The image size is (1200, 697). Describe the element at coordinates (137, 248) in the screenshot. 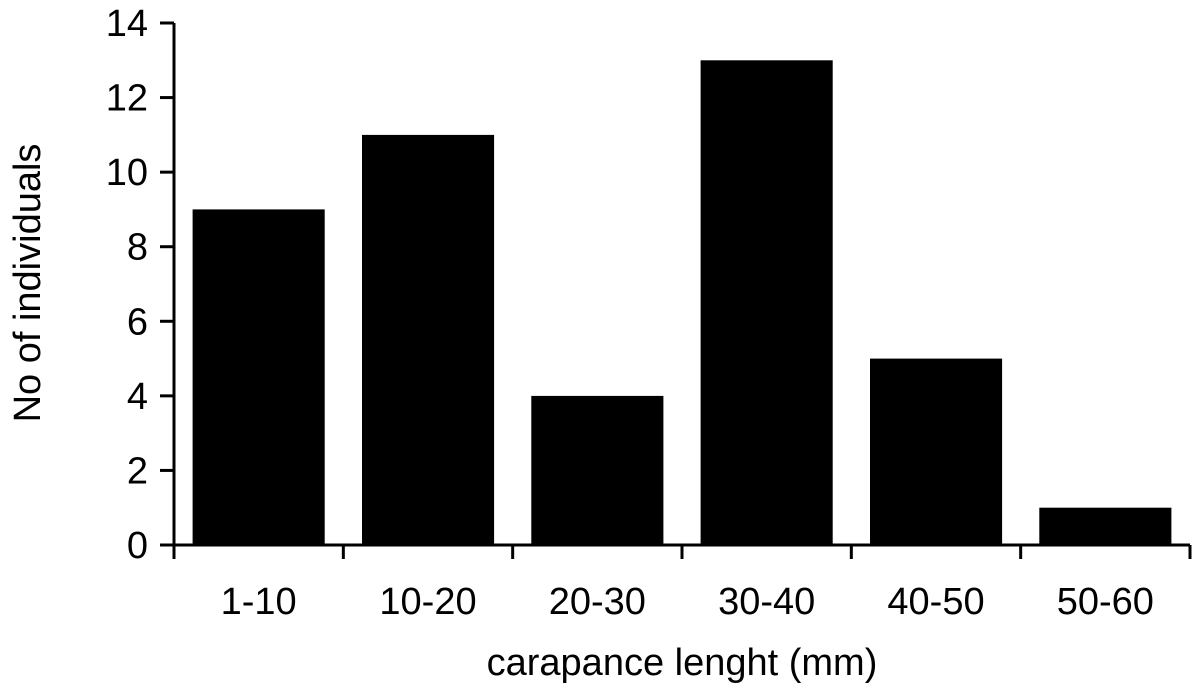

I see `y-tick-label: 8` at that location.